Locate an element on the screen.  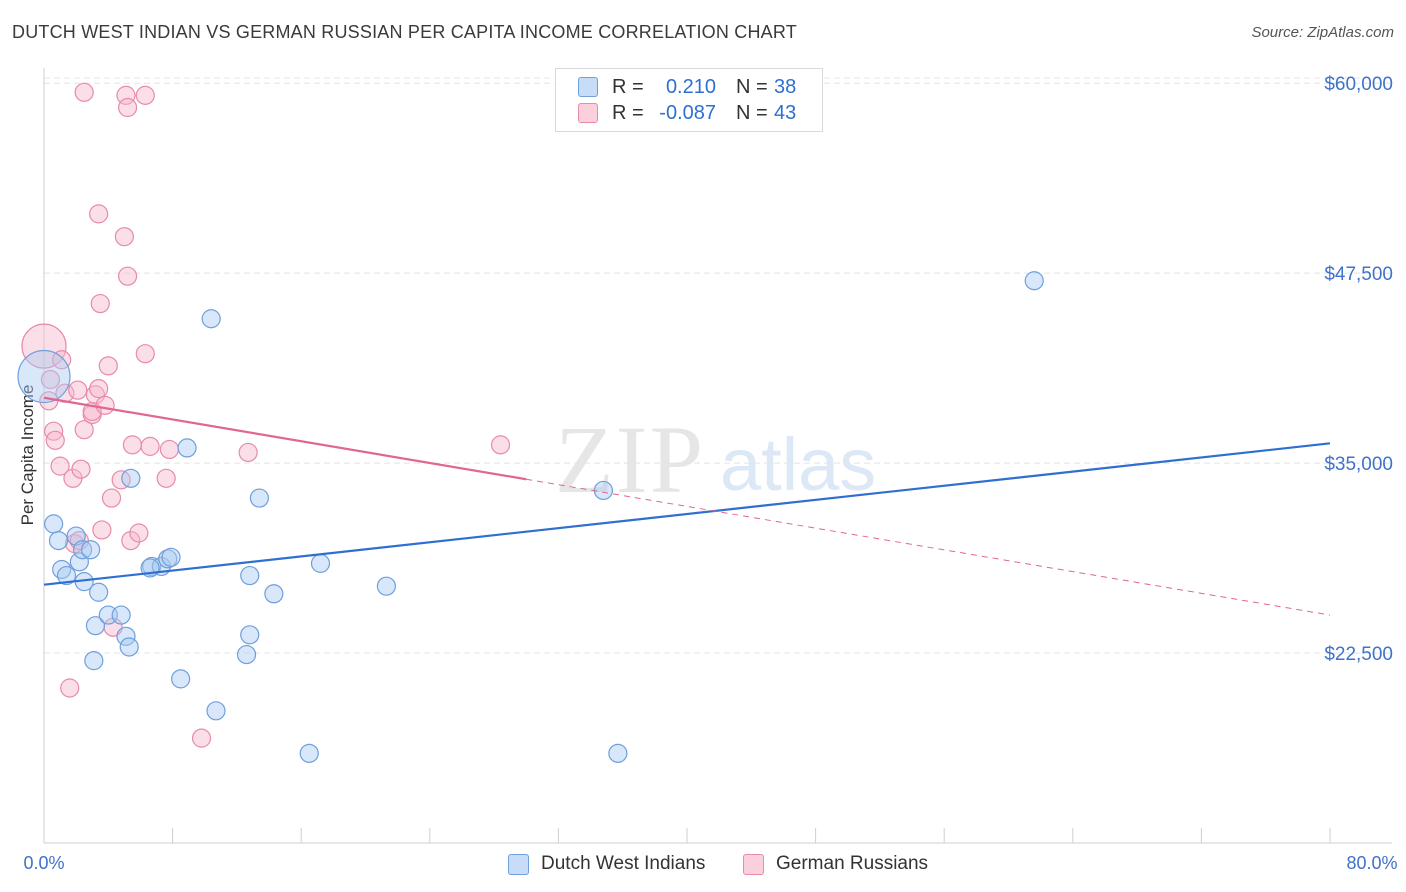
legend-n-value: 38 is located at coordinates (785, 86).